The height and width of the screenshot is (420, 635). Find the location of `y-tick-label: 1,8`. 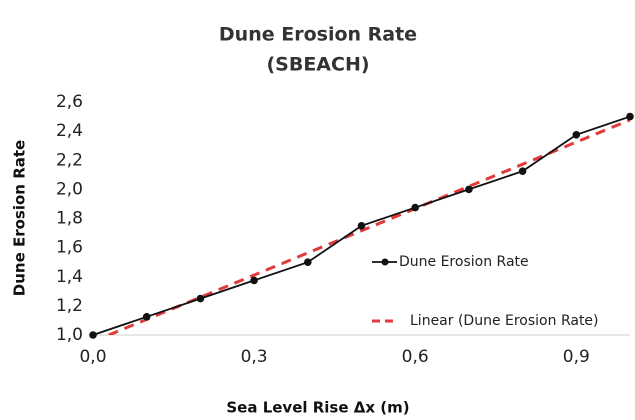

y-tick-label: 1,8 is located at coordinates (69, 219).